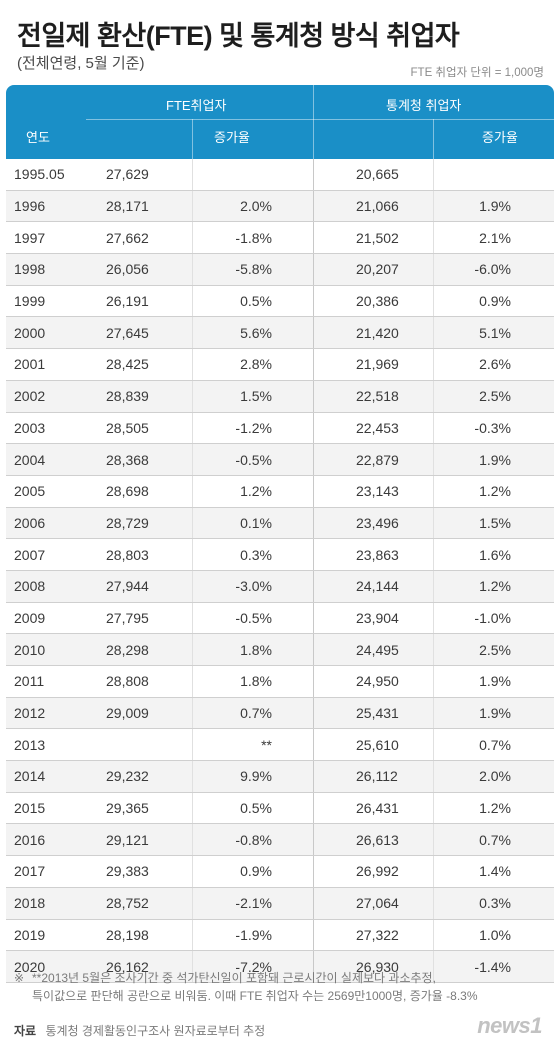 The image size is (560, 1056). I want to click on cell-fte-growth: -7.2%, so click(253, 966).